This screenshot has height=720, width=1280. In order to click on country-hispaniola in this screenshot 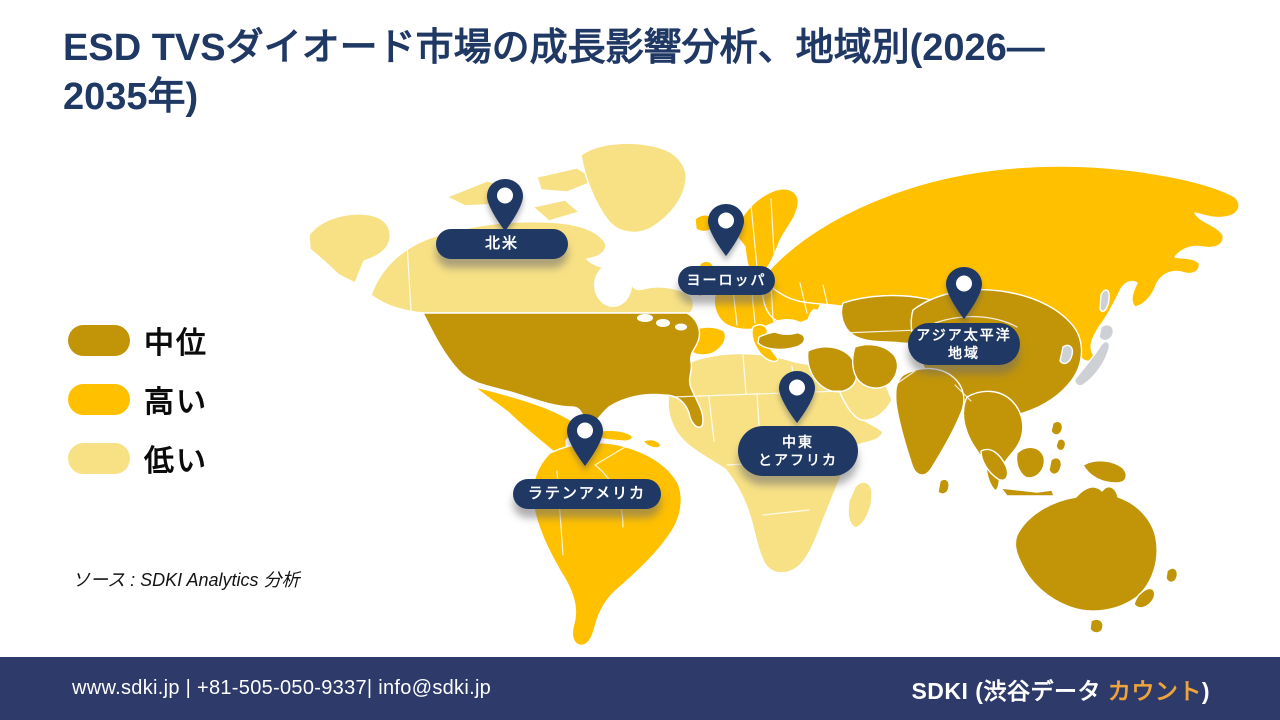, I will do `click(652, 443)`.